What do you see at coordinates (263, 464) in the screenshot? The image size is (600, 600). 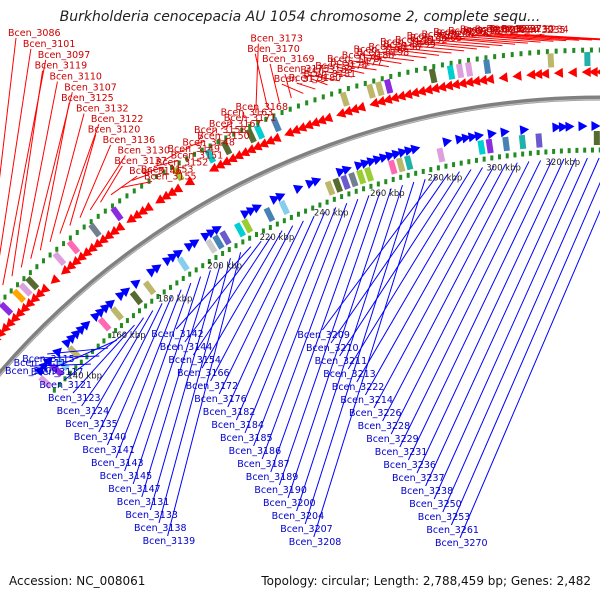 I see `reverse-gene-label: Bcen_3187` at bounding box center [263, 464].